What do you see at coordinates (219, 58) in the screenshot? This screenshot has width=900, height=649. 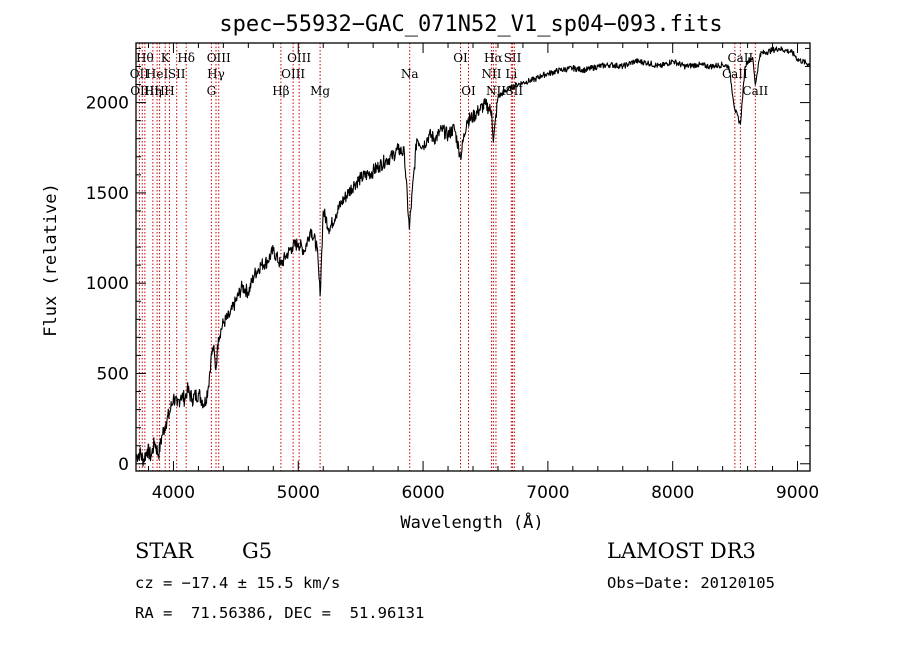 I see `line-marker-label-12: OIII` at bounding box center [219, 58].